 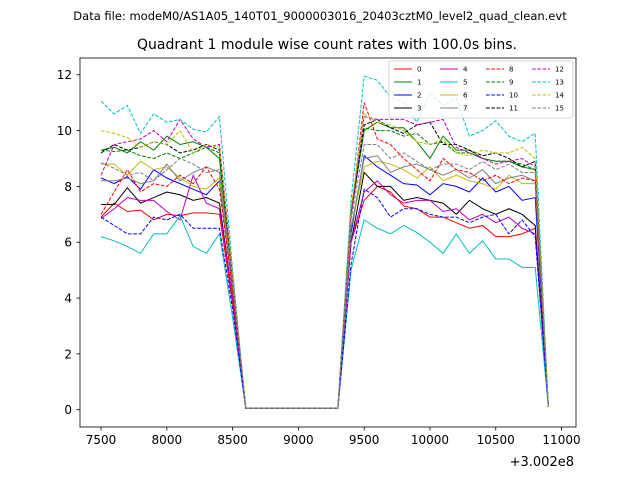 I want to click on y-tick-label: 4, so click(x=68, y=299).